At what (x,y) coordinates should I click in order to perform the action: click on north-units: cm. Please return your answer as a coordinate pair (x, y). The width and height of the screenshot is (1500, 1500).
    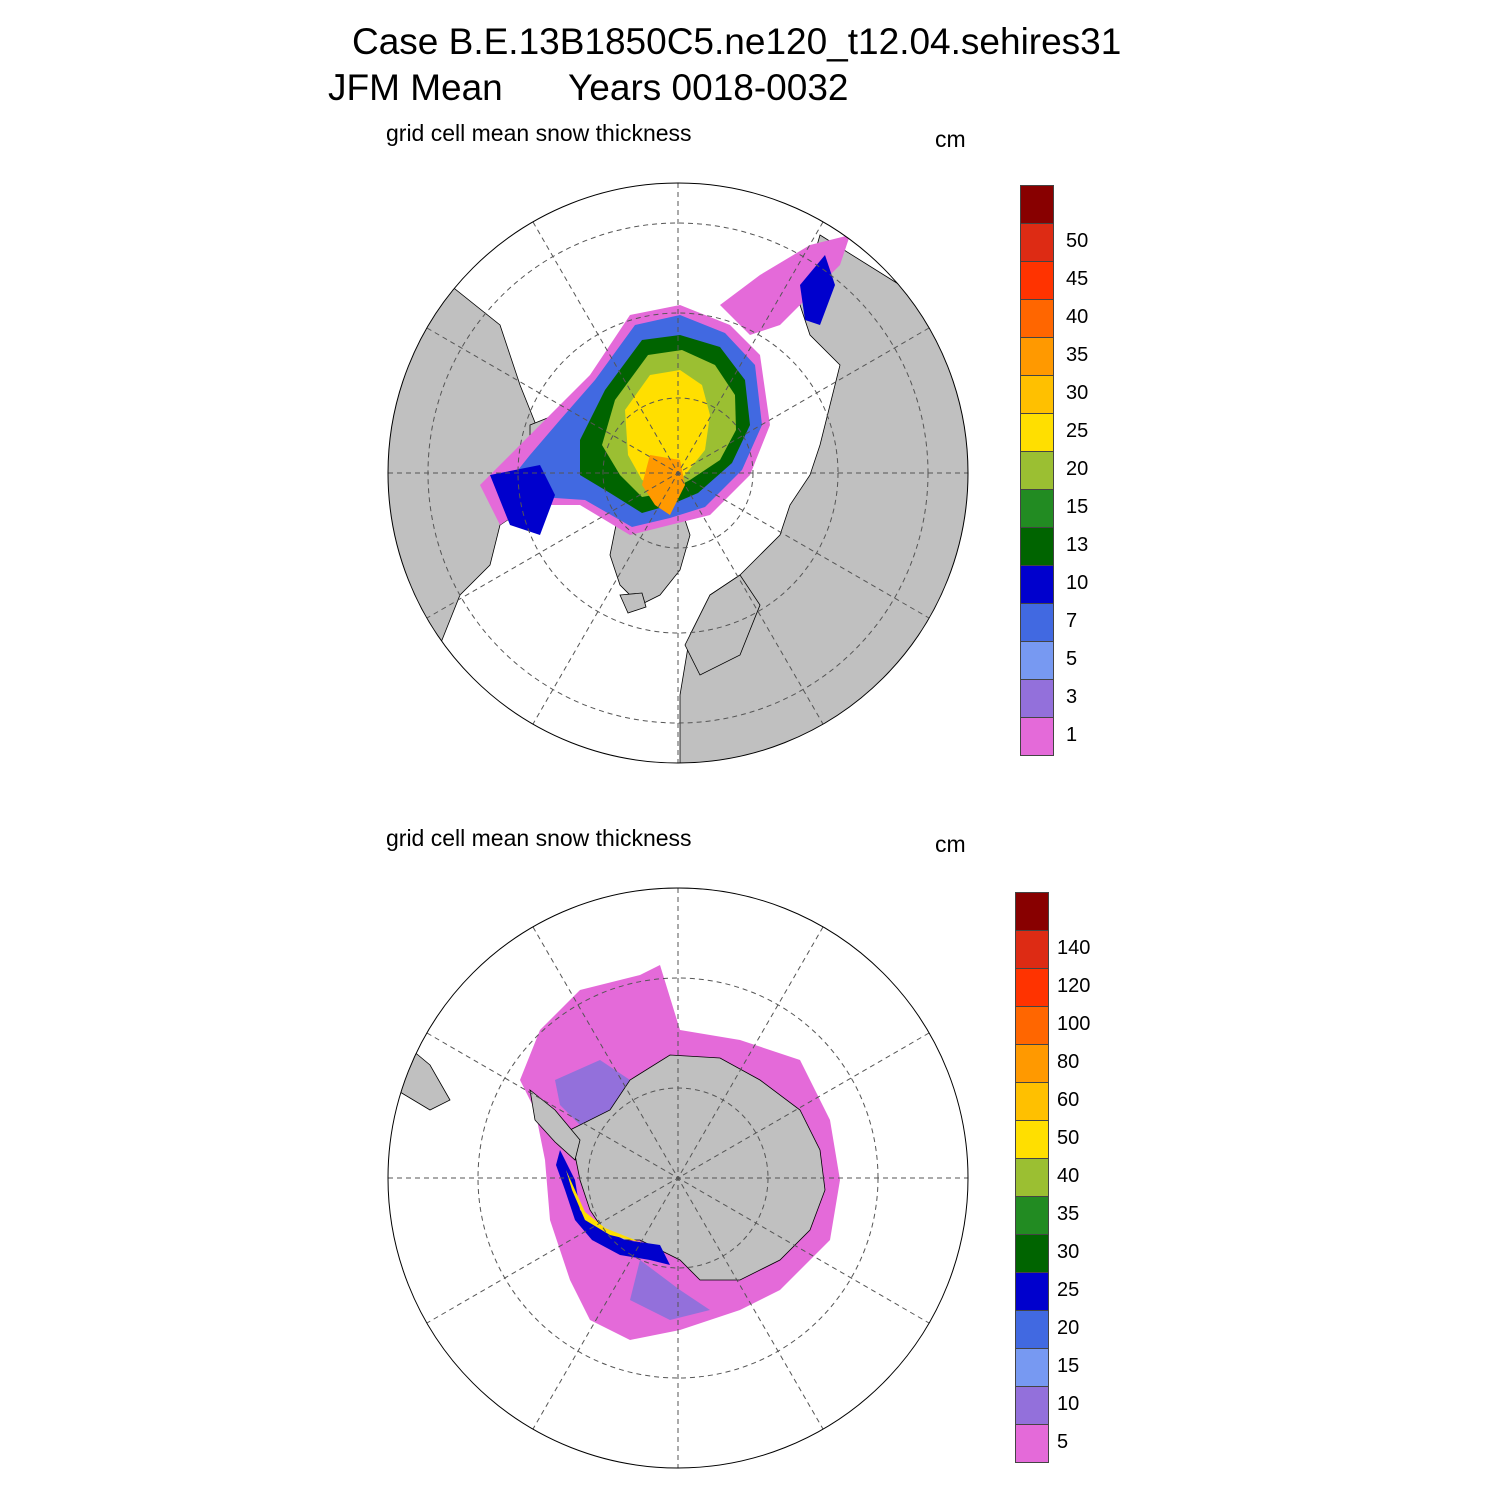
    Looking at the image, I should click on (950, 139).